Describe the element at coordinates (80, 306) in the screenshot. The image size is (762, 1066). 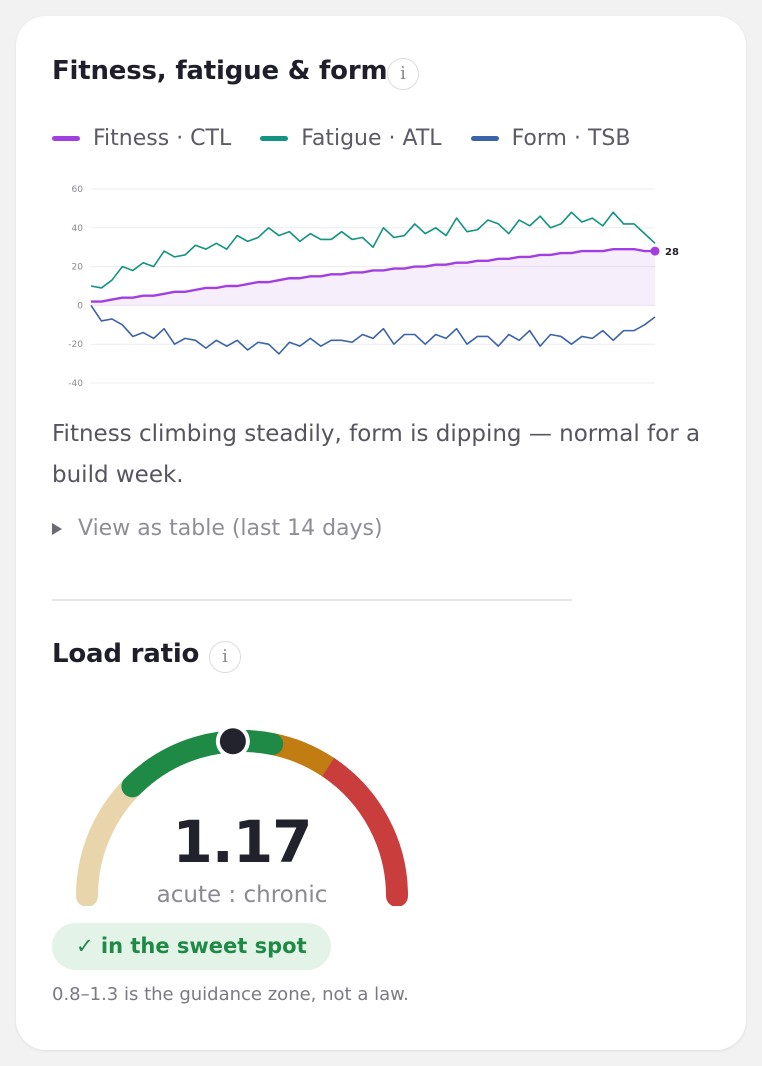
I see `y-tick-label: 0` at that location.